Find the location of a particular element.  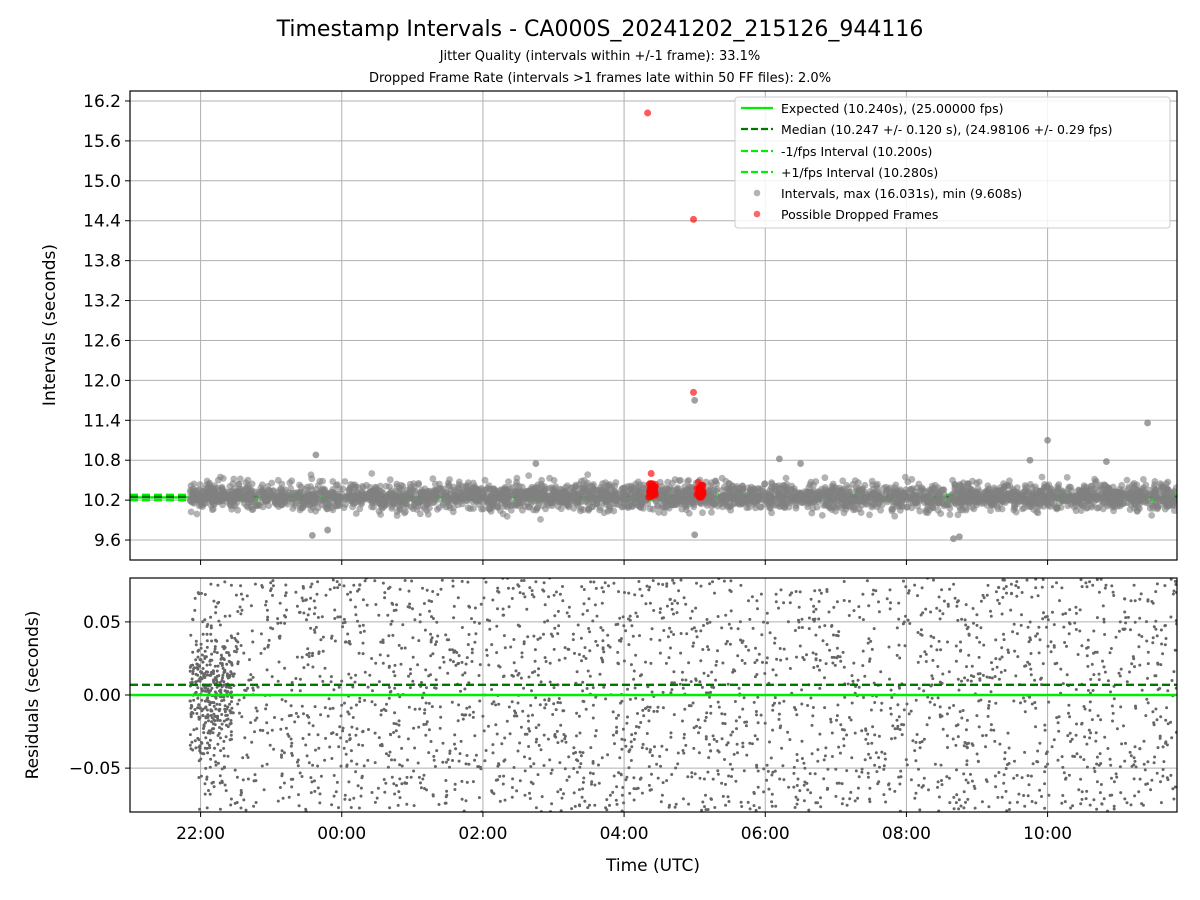

legend-entry-plus-fps: +1/fps Interval (10.280s) is located at coordinates (839, 172).